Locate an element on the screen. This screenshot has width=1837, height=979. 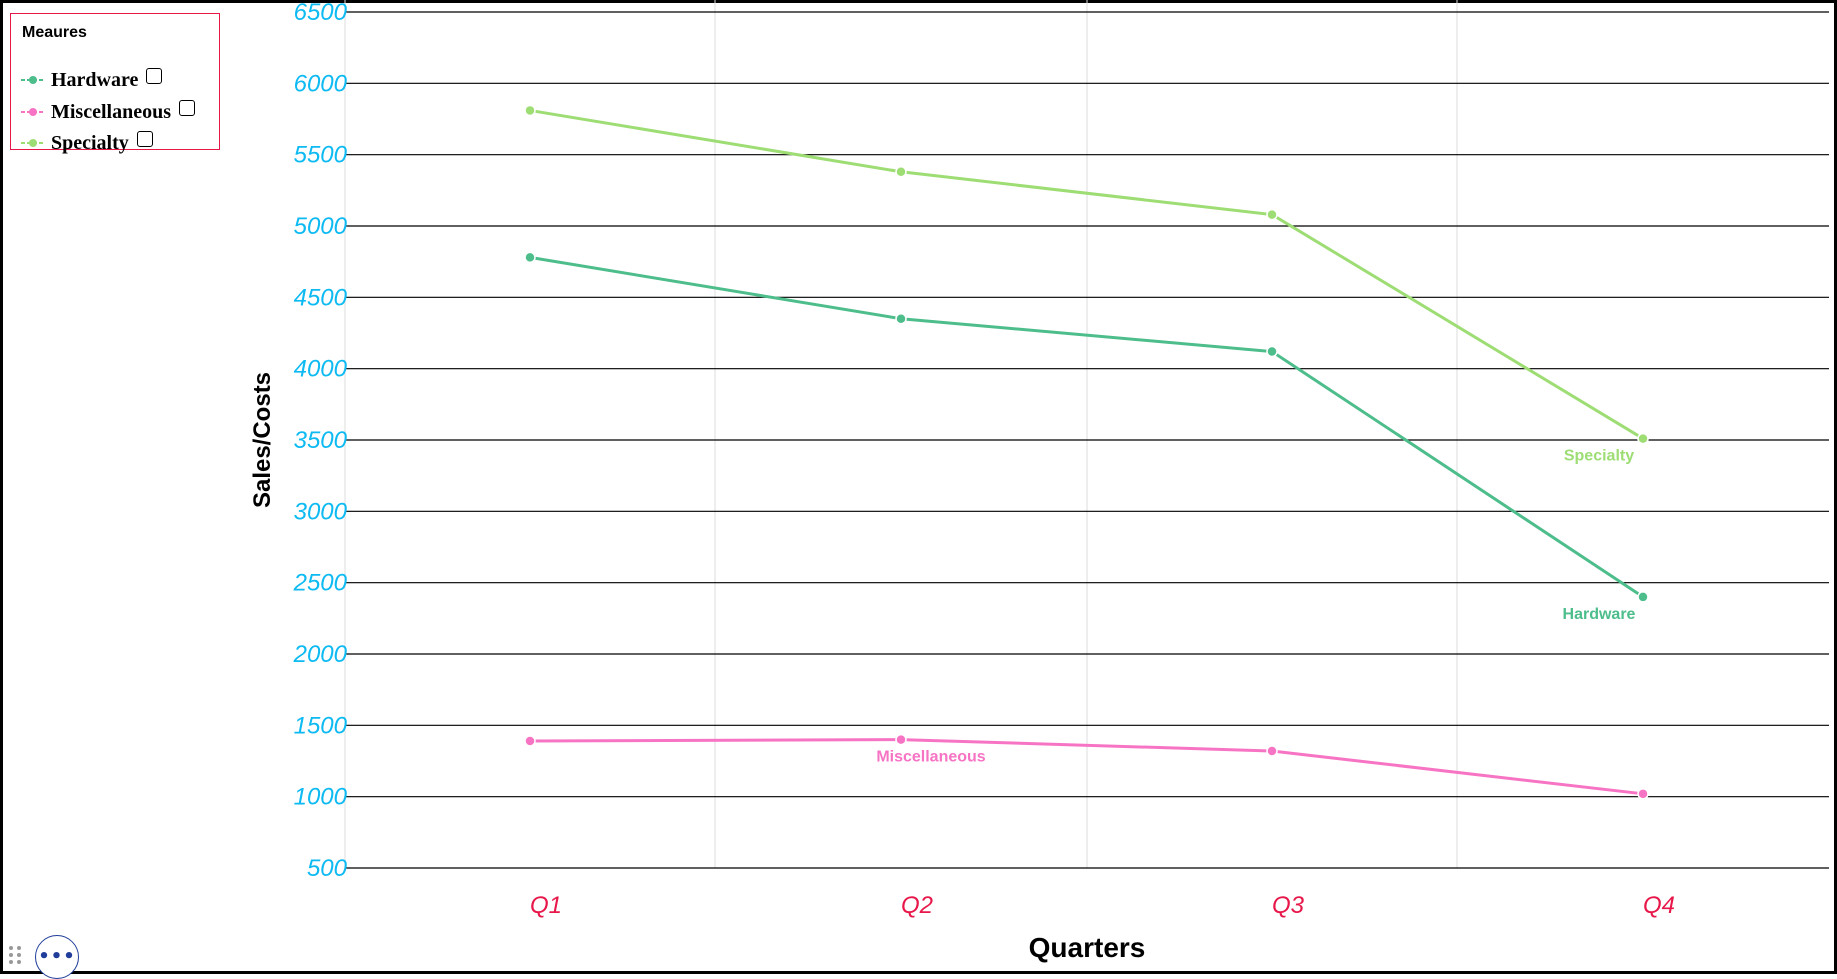
series-line-miscellaneous is located at coordinates (1086, 767).